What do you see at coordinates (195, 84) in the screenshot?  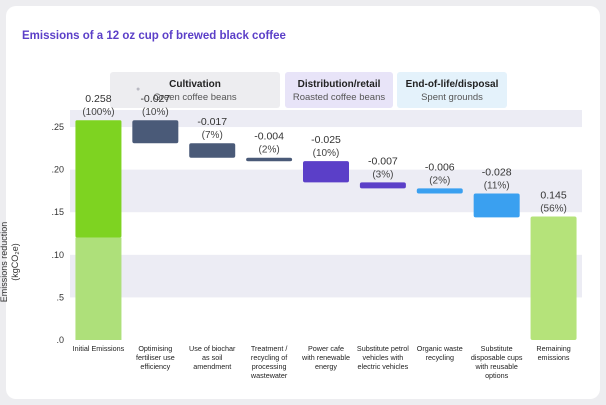 I see `stage-name: Cultivation` at bounding box center [195, 84].